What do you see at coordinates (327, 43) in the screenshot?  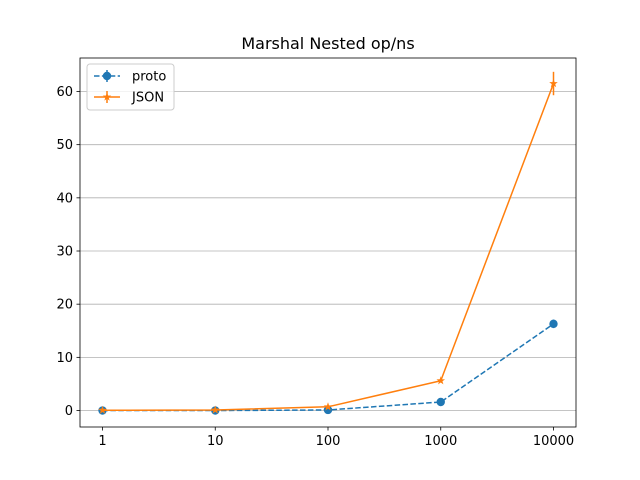 I see `chart-title: Marshal Nested op/ns` at bounding box center [327, 43].